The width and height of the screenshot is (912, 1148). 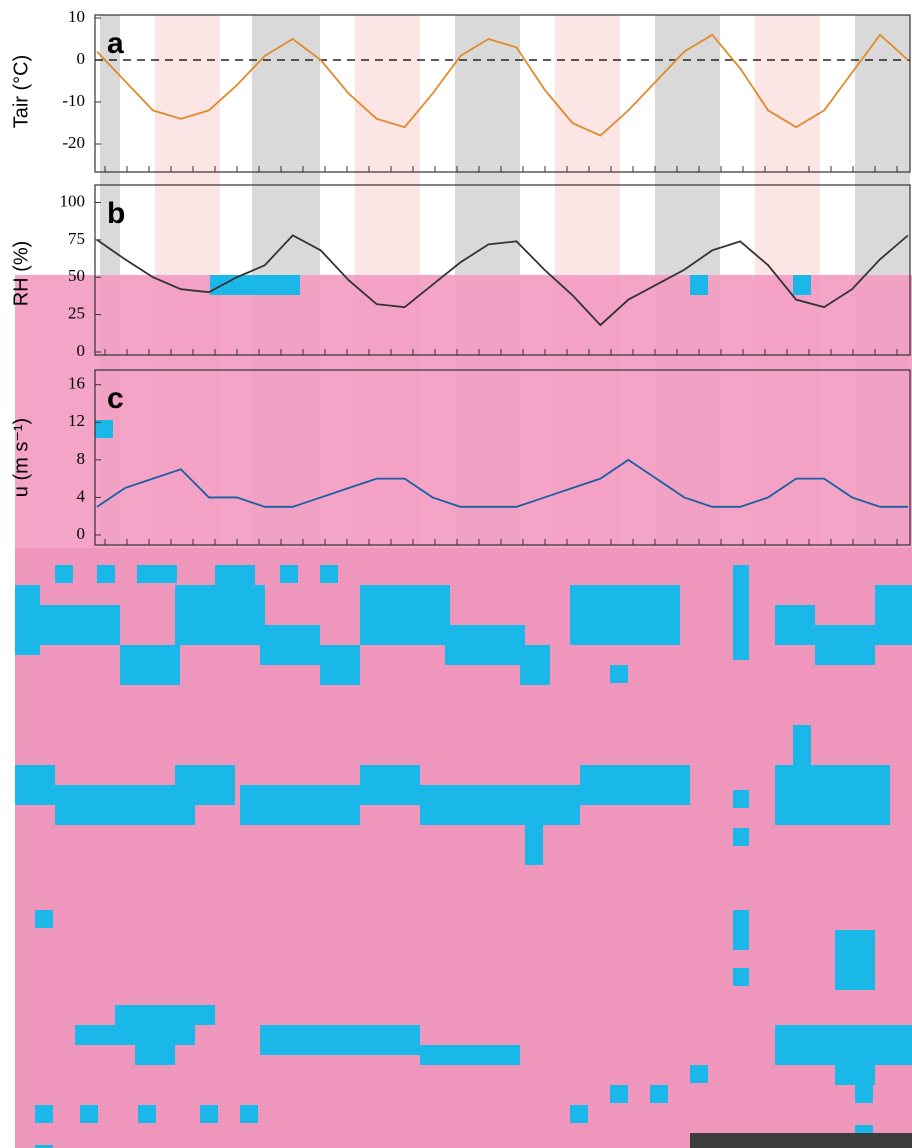 What do you see at coordinates (76, 313) in the screenshot?
I see `y-tick-label: 25` at bounding box center [76, 313].